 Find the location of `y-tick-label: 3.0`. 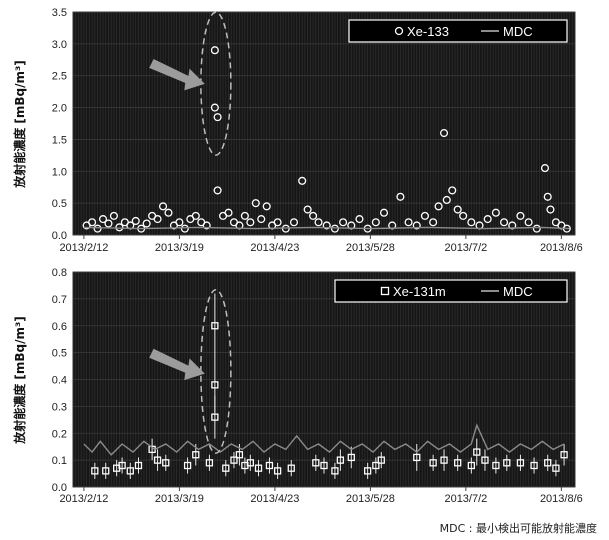

y-tick-label: 3.0 is located at coordinates (59, 45).